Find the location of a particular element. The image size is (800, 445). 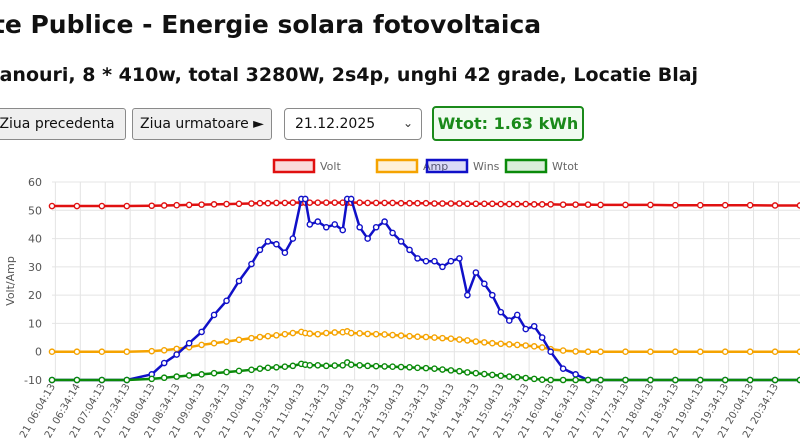

previous-day-button: Ziua precedenta is located at coordinates (63, 124).